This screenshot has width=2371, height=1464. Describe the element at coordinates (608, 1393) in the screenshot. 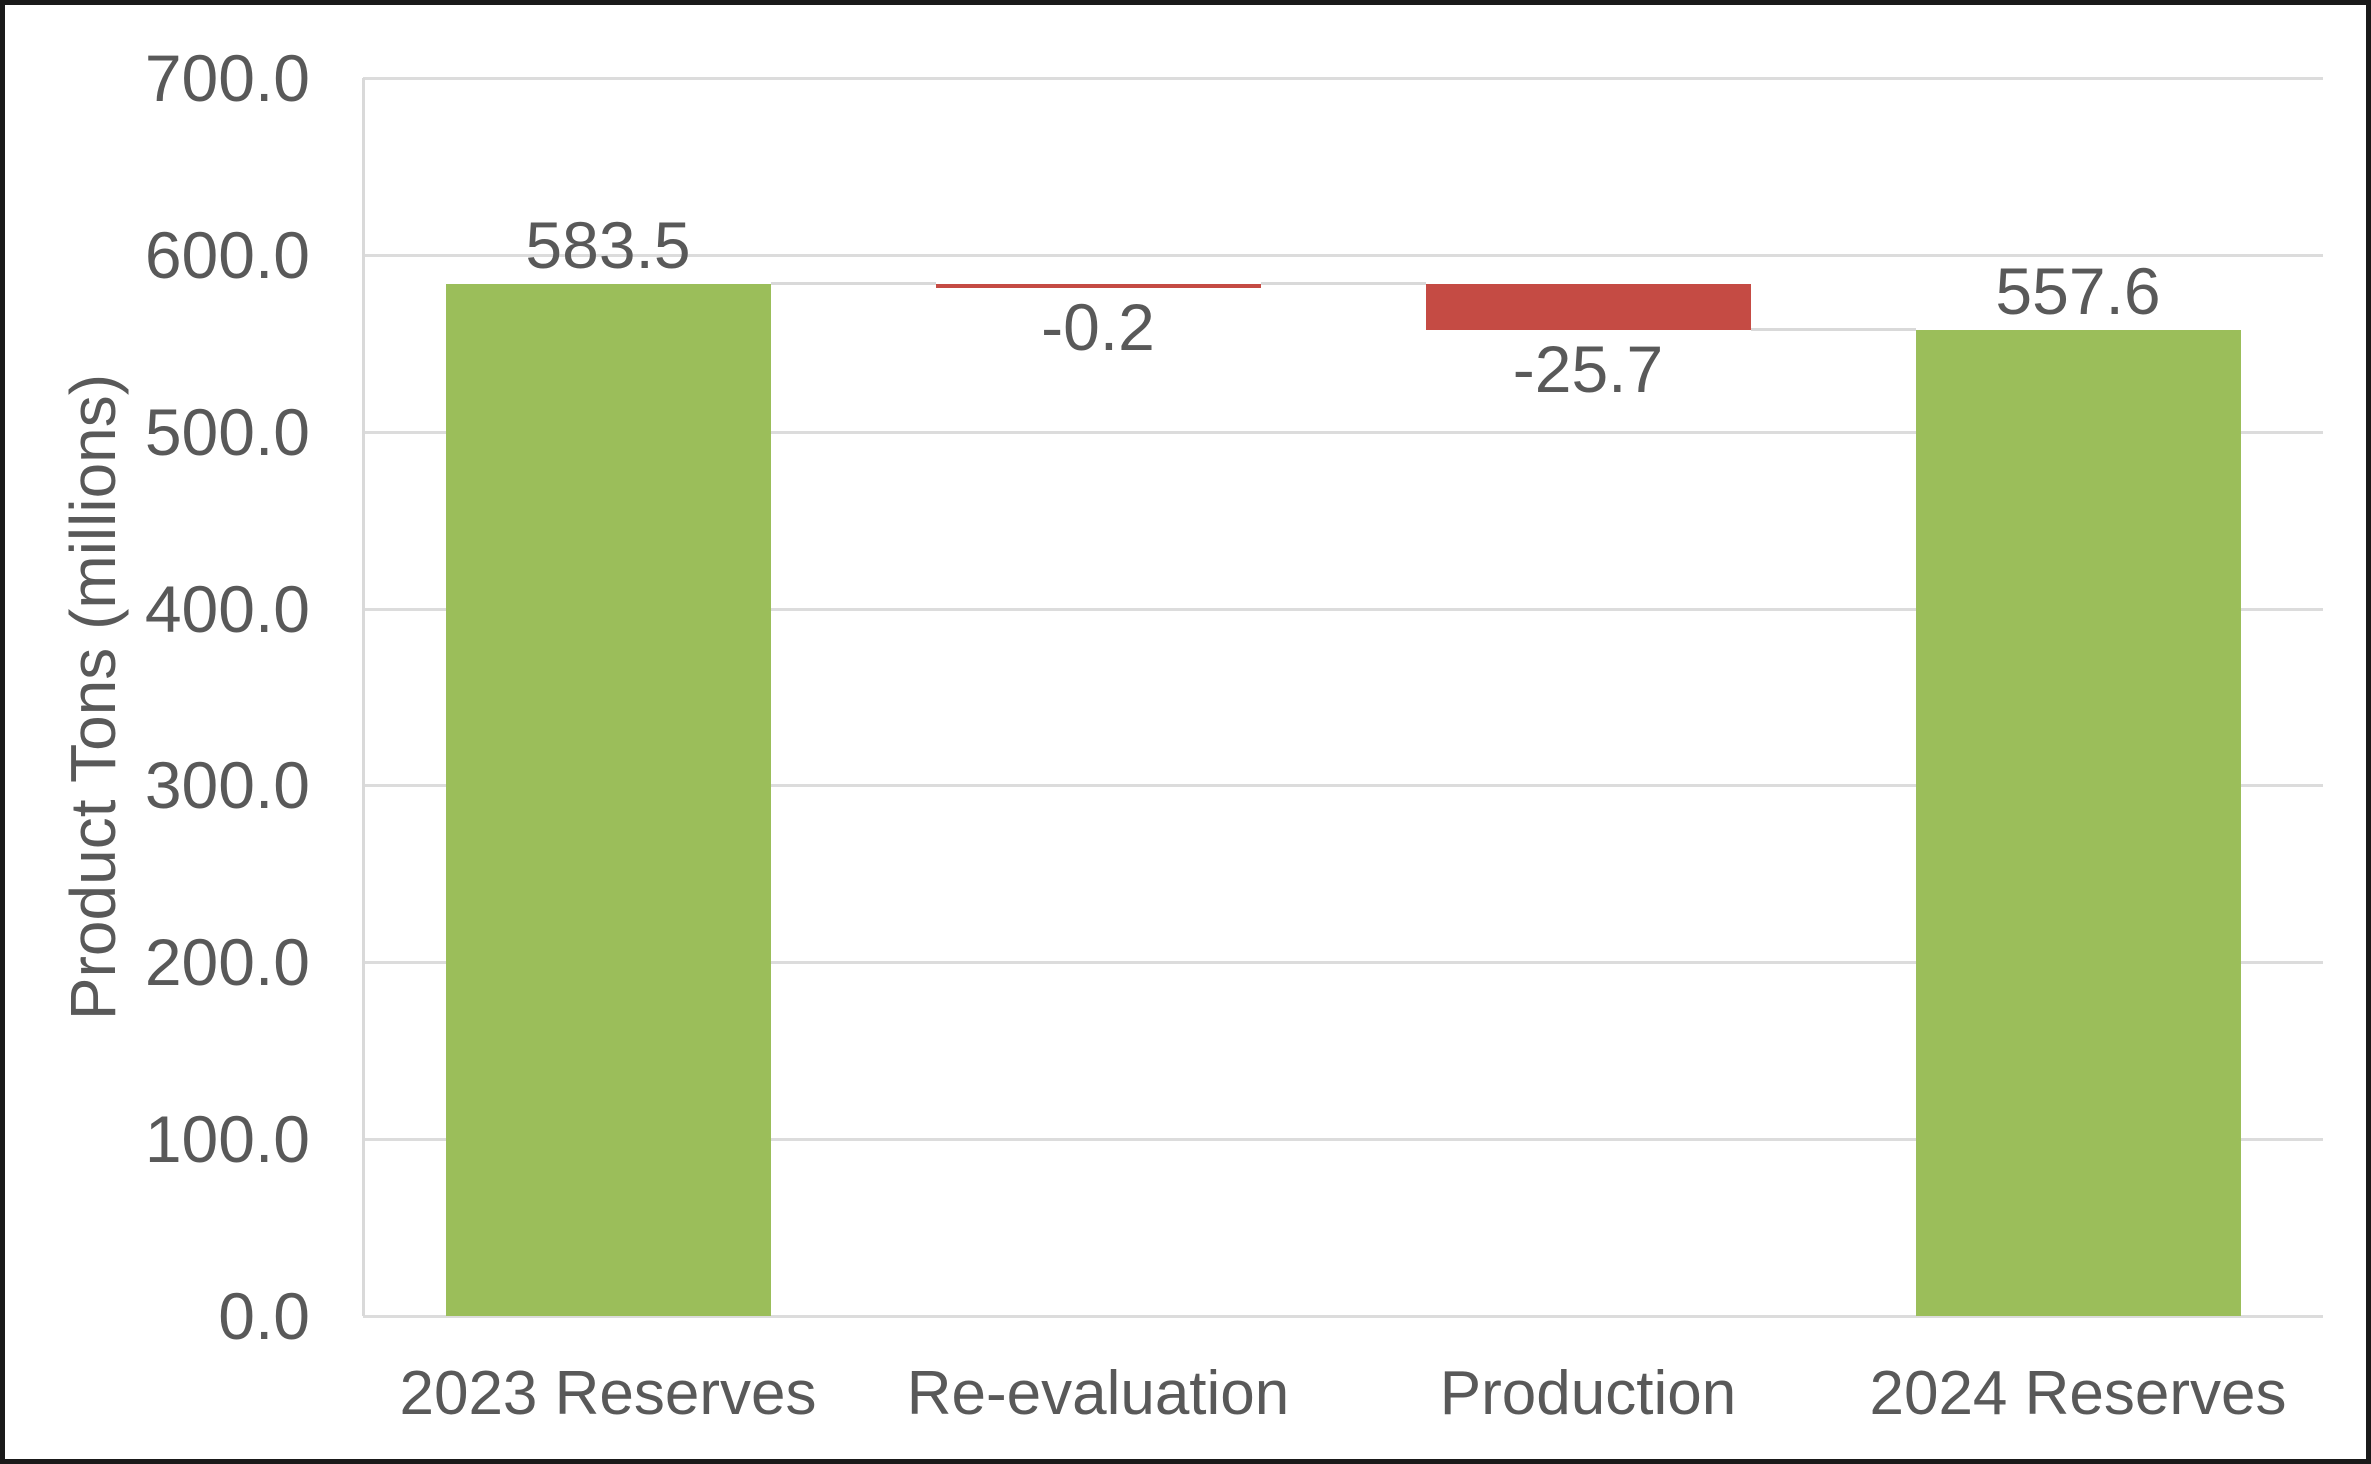

I see `category-label: 2023 Reserves` at that location.